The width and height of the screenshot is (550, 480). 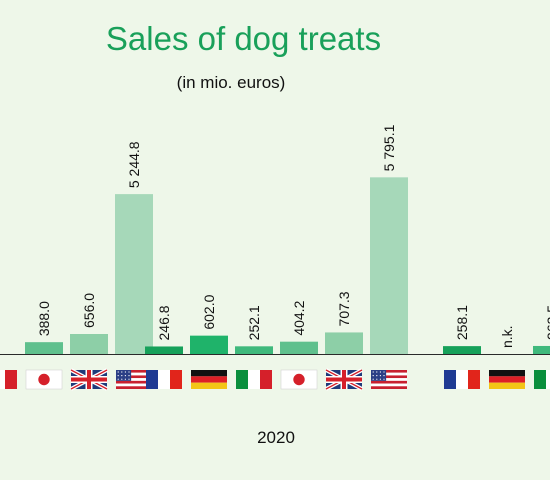 What do you see at coordinates (542, 379) in the screenshot?
I see `flag-g2-italy` at bounding box center [542, 379].